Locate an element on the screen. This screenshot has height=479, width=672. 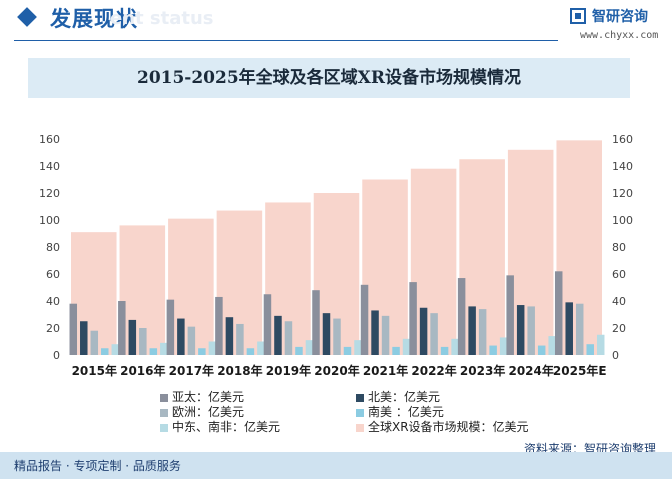
legend-item-2: 欧洲：亿美元 is located at coordinates (202, 411).